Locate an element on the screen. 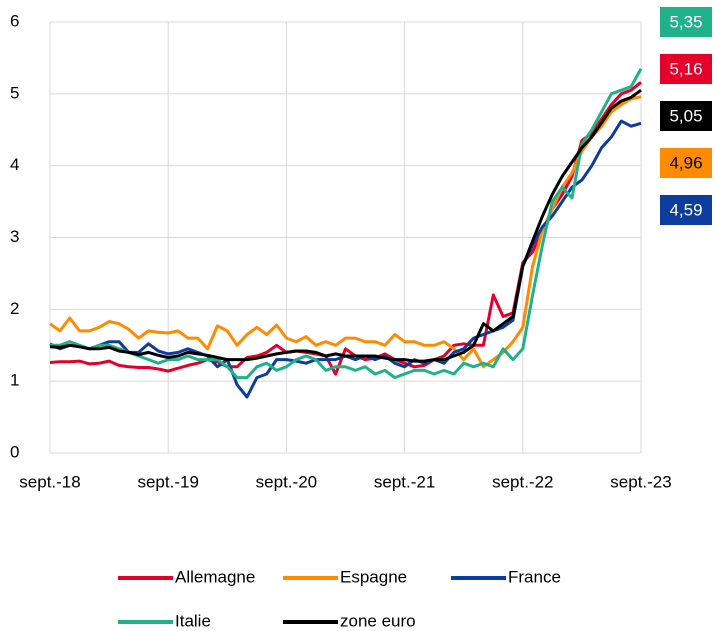 Image resolution: width=716 pixels, height=631 pixels. x-tick-label: sept.-19 is located at coordinates (167, 481).